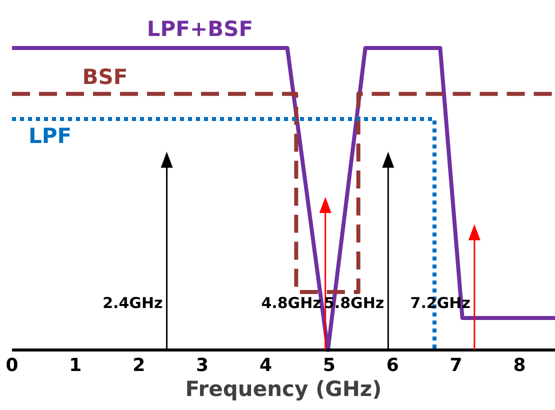 Image resolution: width=555 pixels, height=410 pixels. Describe the element at coordinates (202, 365) in the screenshot. I see `x-tick-label: 3` at that location.